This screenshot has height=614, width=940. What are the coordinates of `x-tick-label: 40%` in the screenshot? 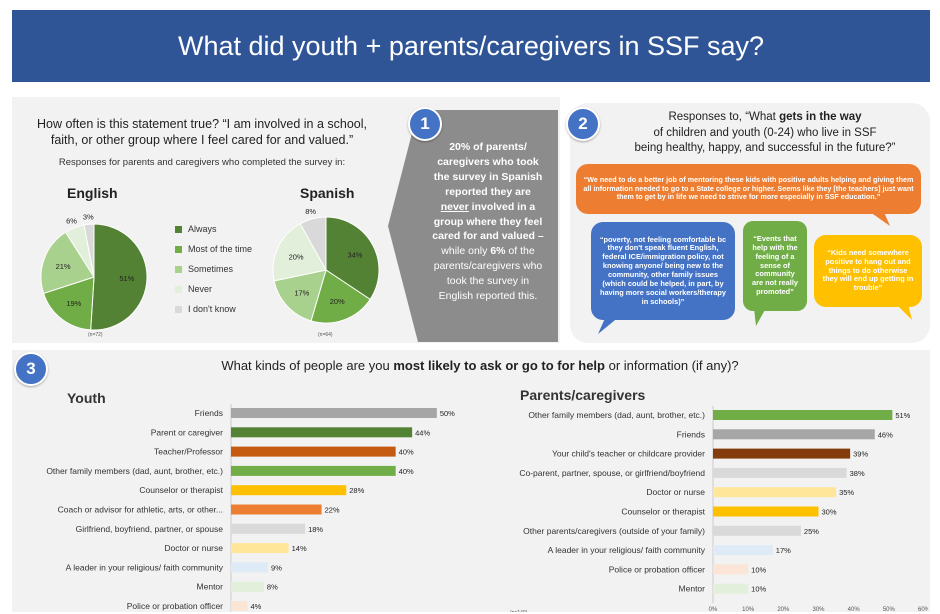 It's located at (854, 609).